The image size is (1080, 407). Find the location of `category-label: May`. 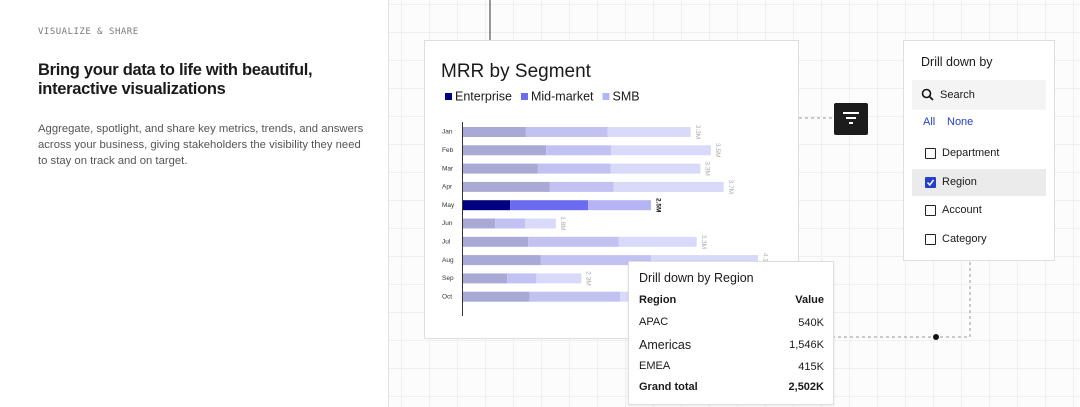

category-label: May is located at coordinates (448, 205).